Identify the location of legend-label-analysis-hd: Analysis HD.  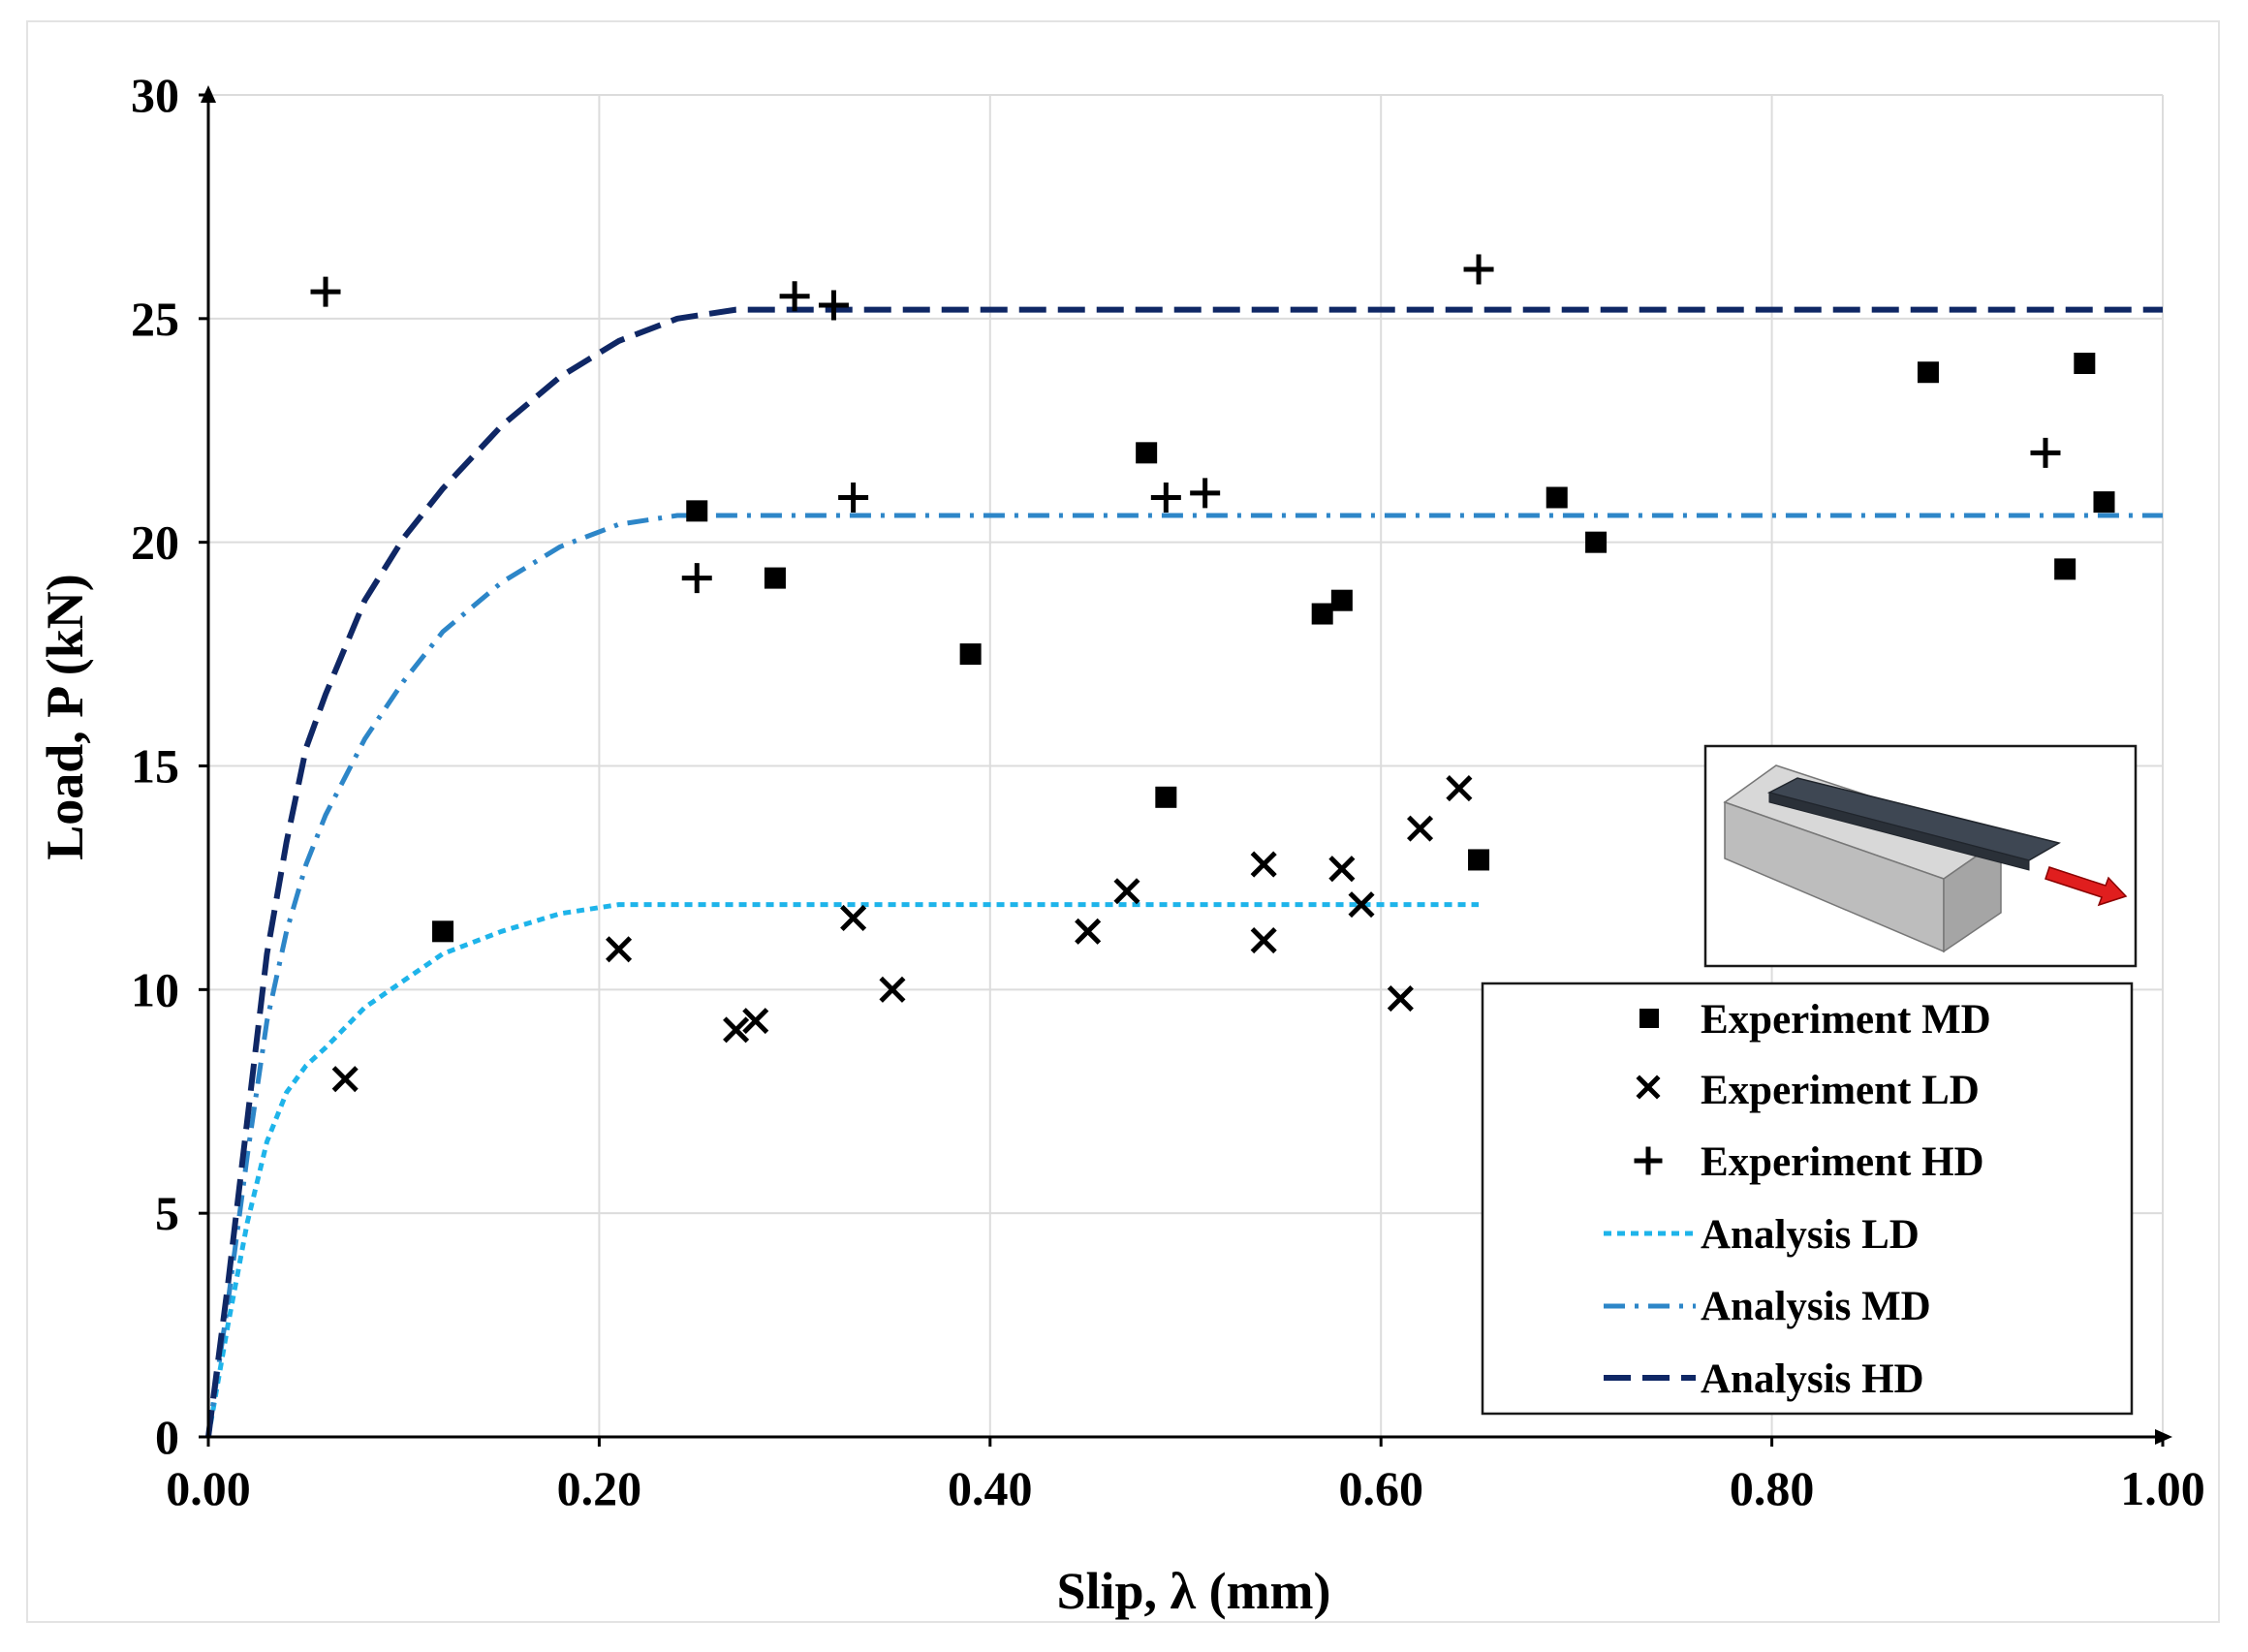
(1812, 1379).